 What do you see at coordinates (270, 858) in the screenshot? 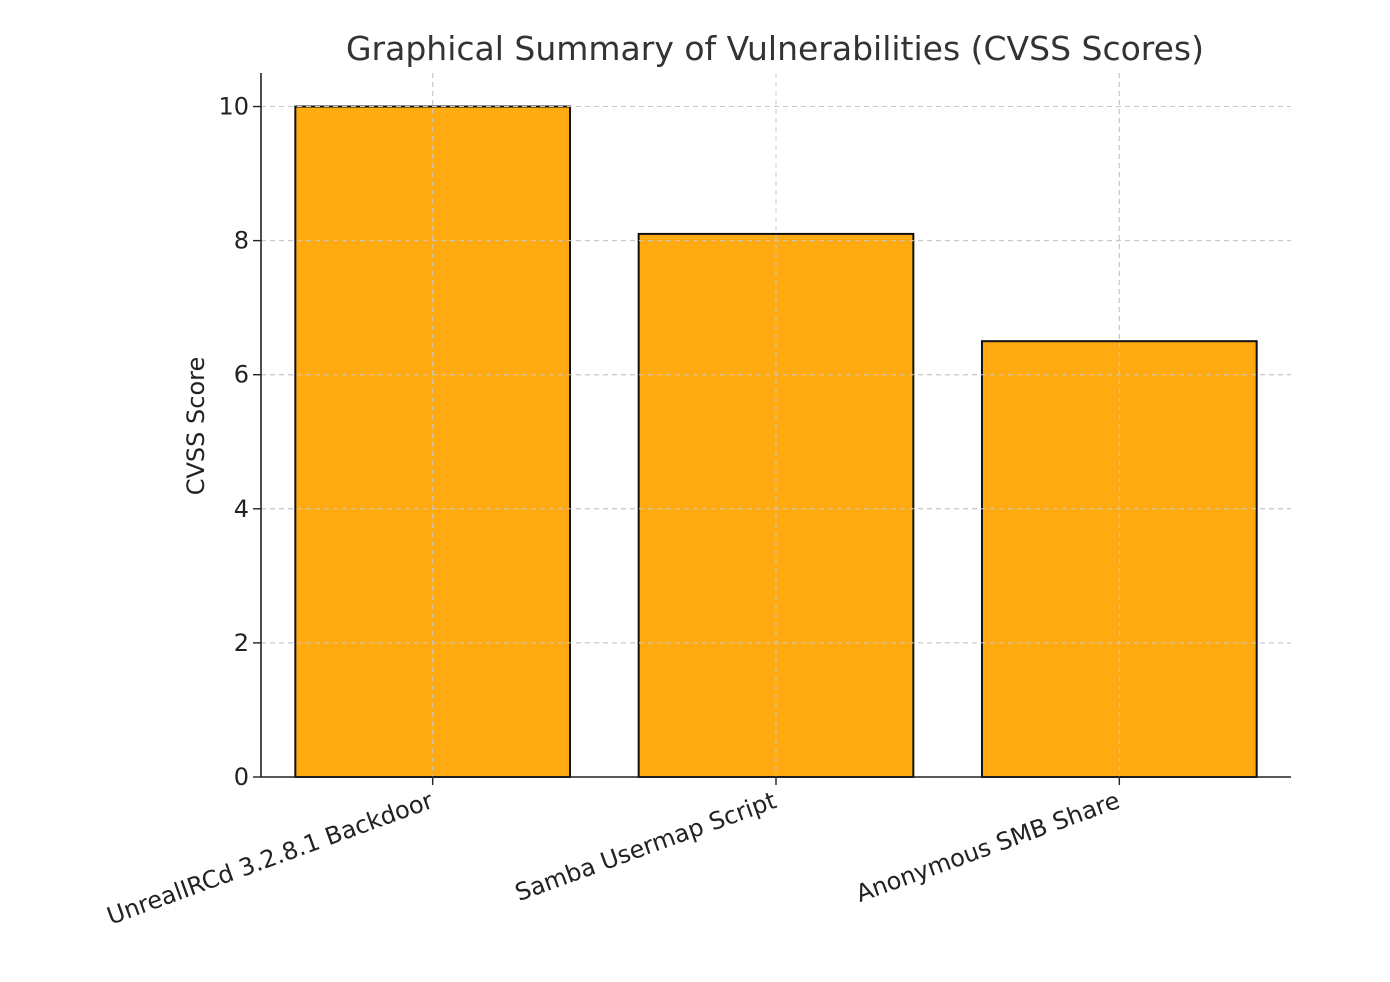
I see `x-category-label: UnrealIRCd 3.2.8.1 Backdoor` at bounding box center [270, 858].